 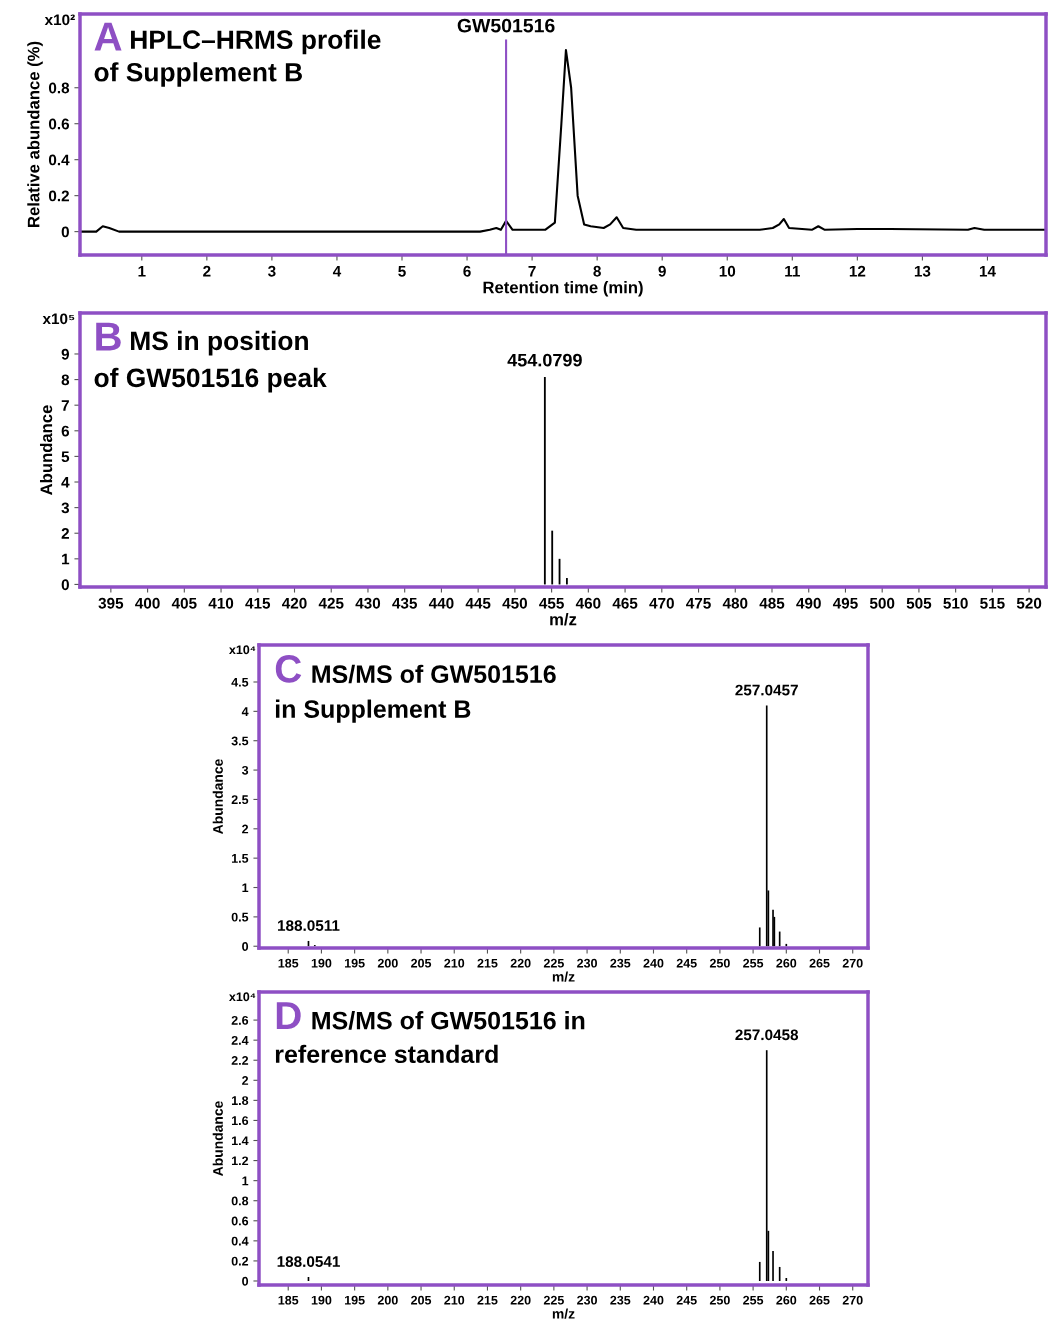 What do you see at coordinates (242, 997) in the screenshot?
I see `text: x10⁴` at bounding box center [242, 997].